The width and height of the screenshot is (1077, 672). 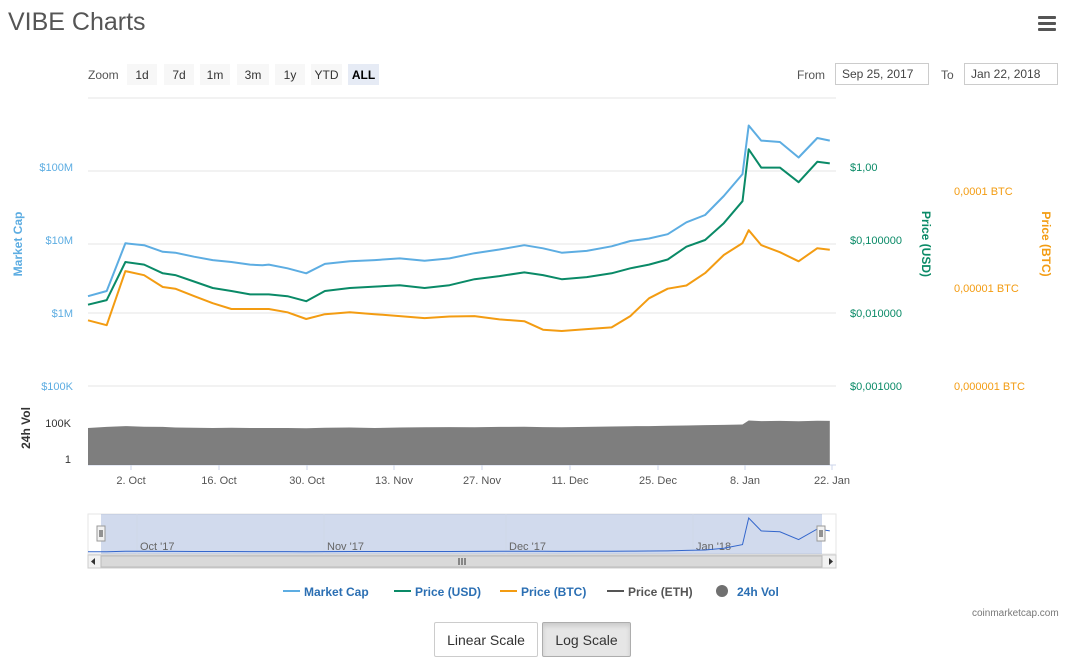 What do you see at coordinates (831, 561) in the screenshot?
I see `scrollbar-right-arrow-icon` at bounding box center [831, 561].